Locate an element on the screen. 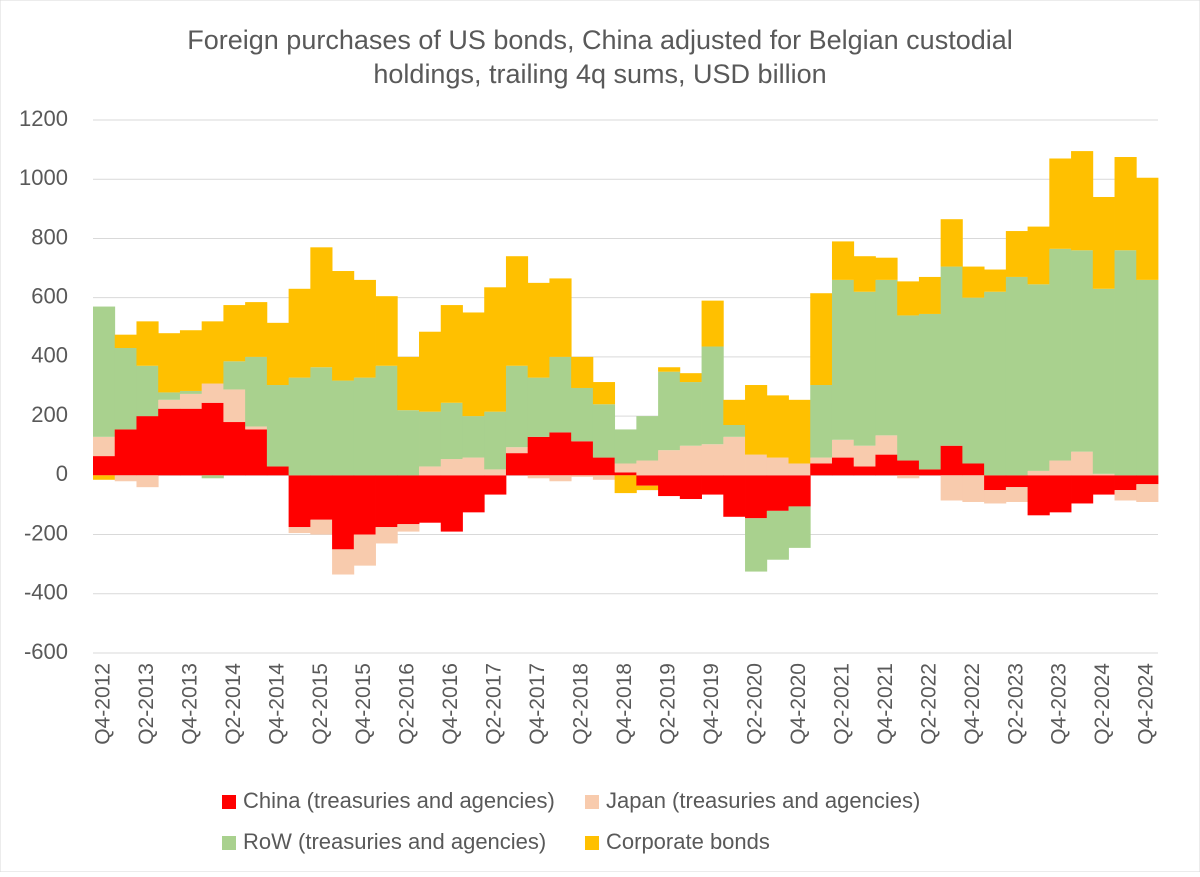 This screenshot has width=1200, height=877. legend-swatch is located at coordinates (592, 802).